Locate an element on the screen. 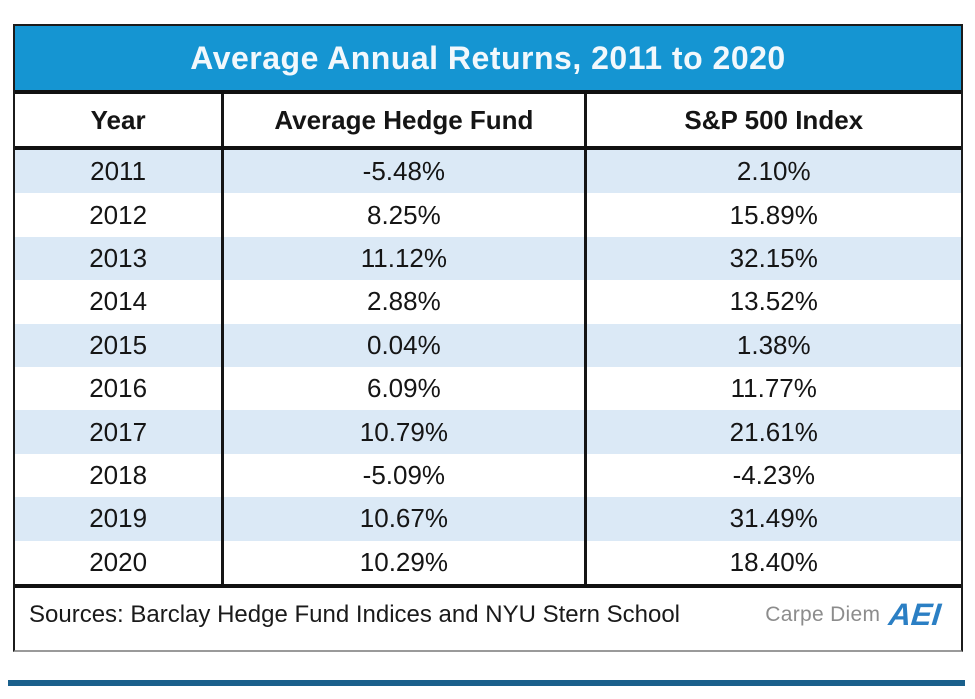 The width and height of the screenshot is (975, 699). hedge-fund-cell: 10.29% is located at coordinates (402, 562).